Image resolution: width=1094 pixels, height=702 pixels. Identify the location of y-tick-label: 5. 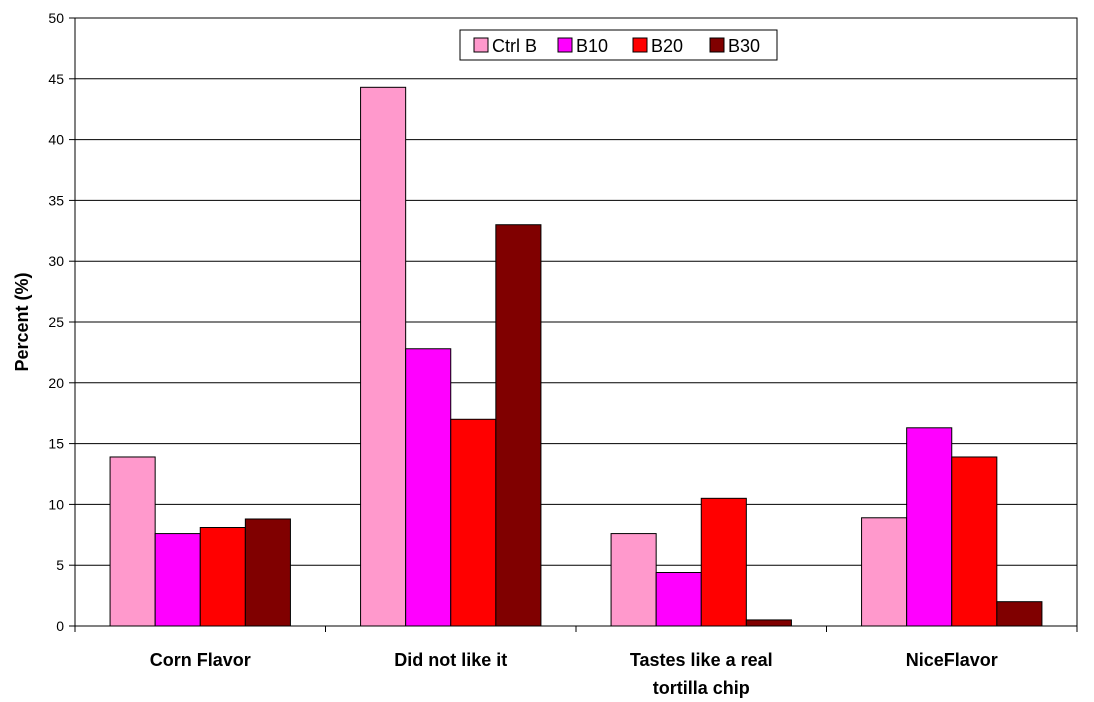
(60, 565).